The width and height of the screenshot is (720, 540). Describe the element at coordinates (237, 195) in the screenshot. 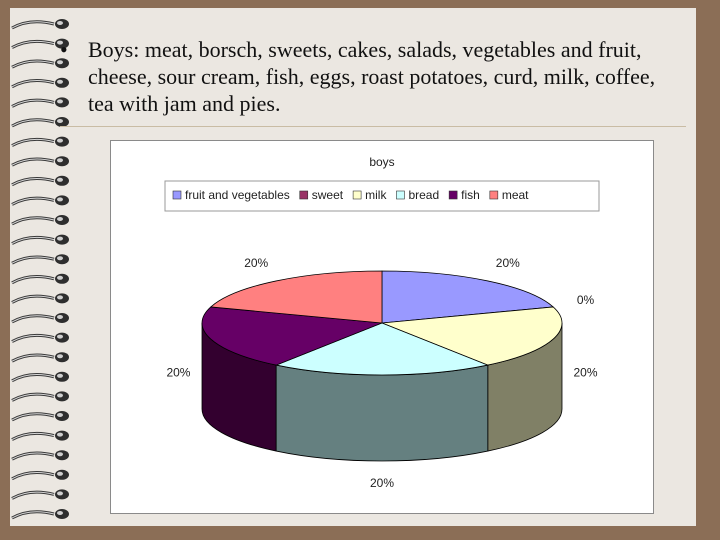

I see `legend-label: fruit and vegetables` at that location.